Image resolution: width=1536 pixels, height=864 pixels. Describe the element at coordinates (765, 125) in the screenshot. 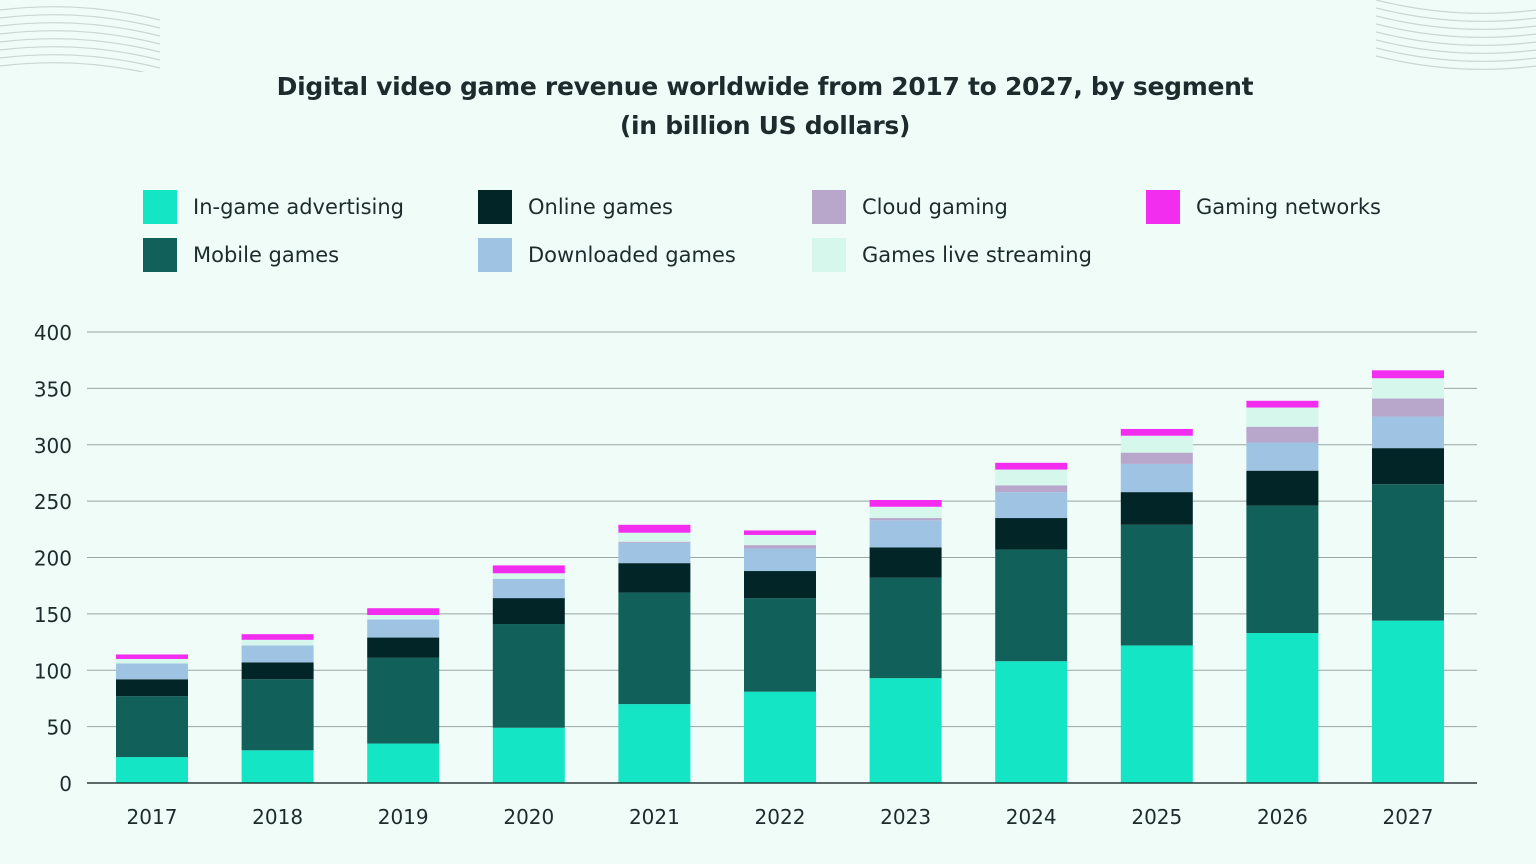

I see `chart-subtitle: (in billion US dollars)` at that location.